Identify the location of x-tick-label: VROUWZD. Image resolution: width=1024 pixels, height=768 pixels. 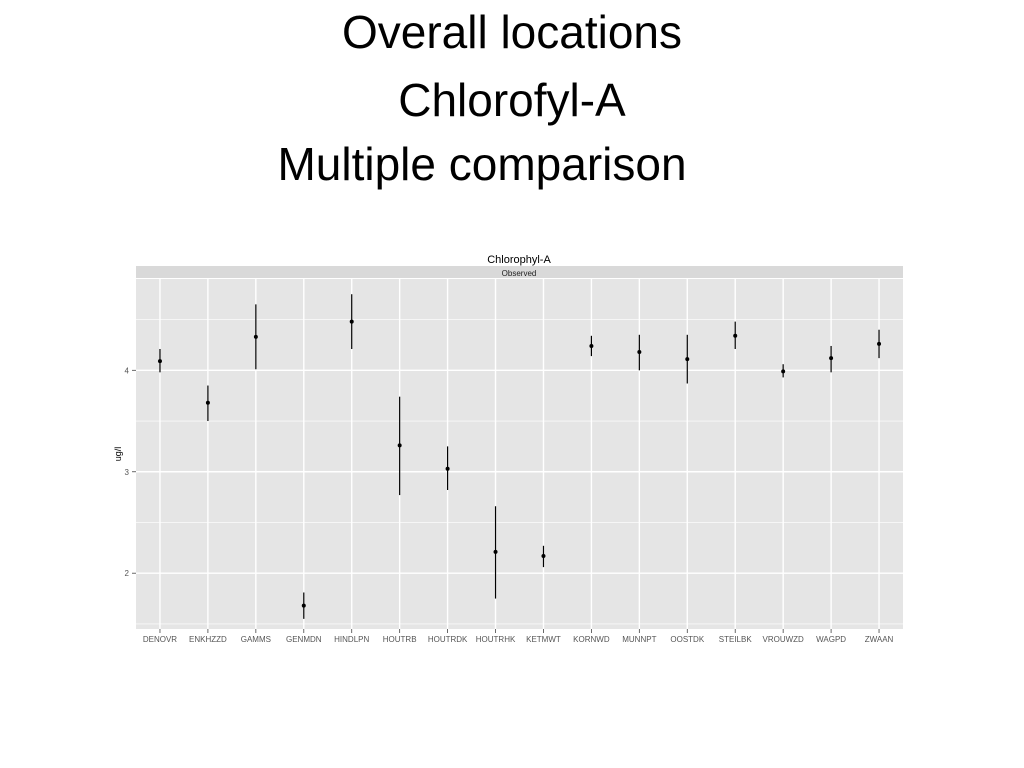
(783, 639).